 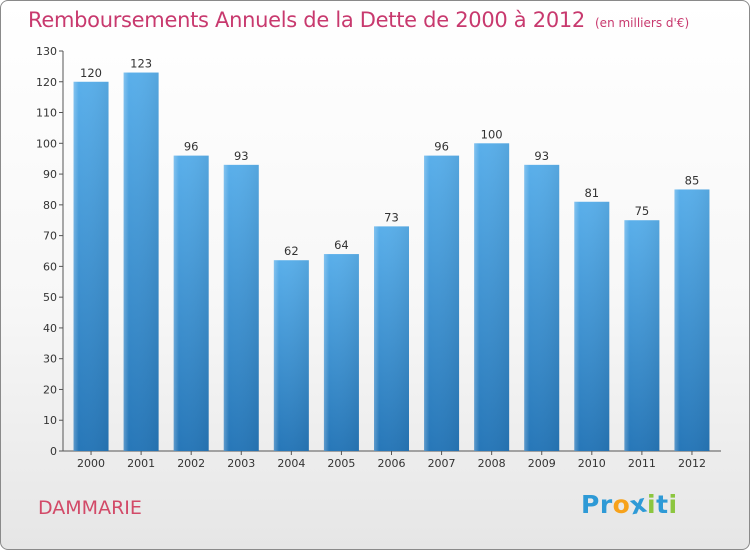 What do you see at coordinates (291, 251) in the screenshot?
I see `data-label: 62` at bounding box center [291, 251].